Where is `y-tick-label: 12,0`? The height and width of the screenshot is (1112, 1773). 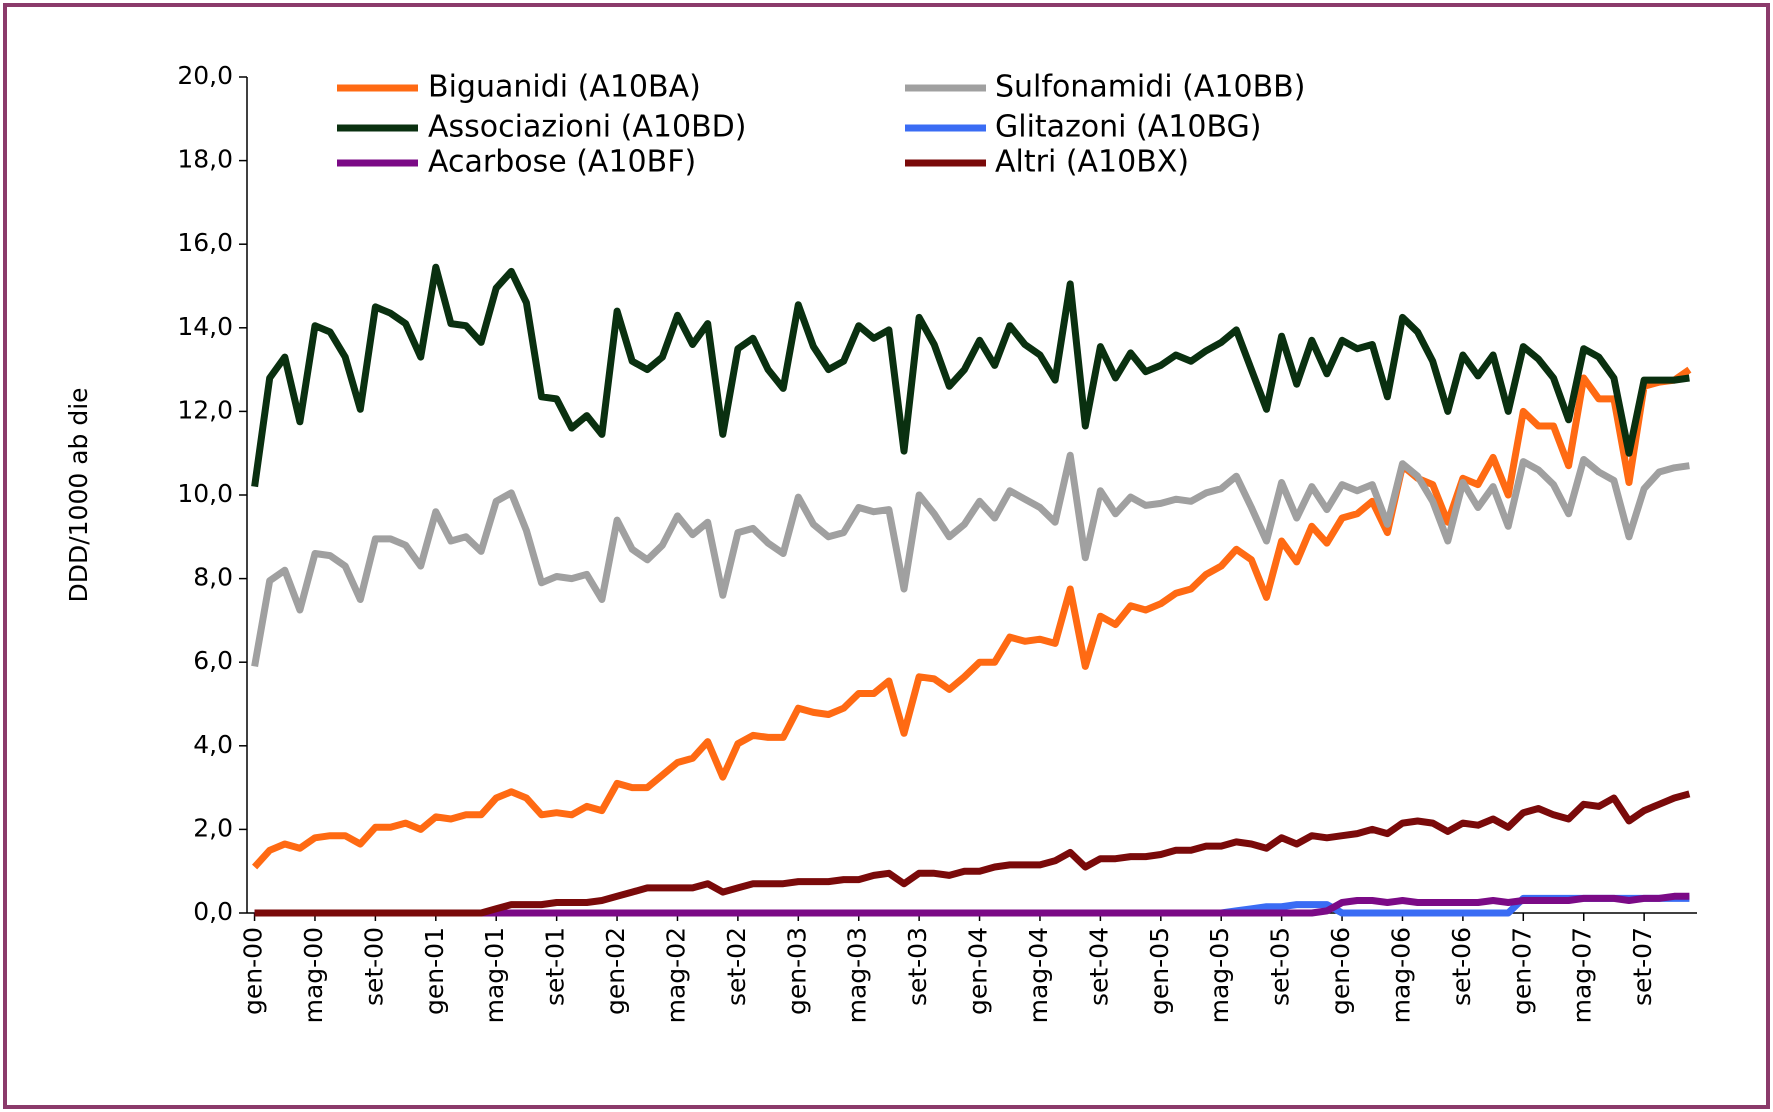 y-tick-label: 12,0 is located at coordinates (205, 409).